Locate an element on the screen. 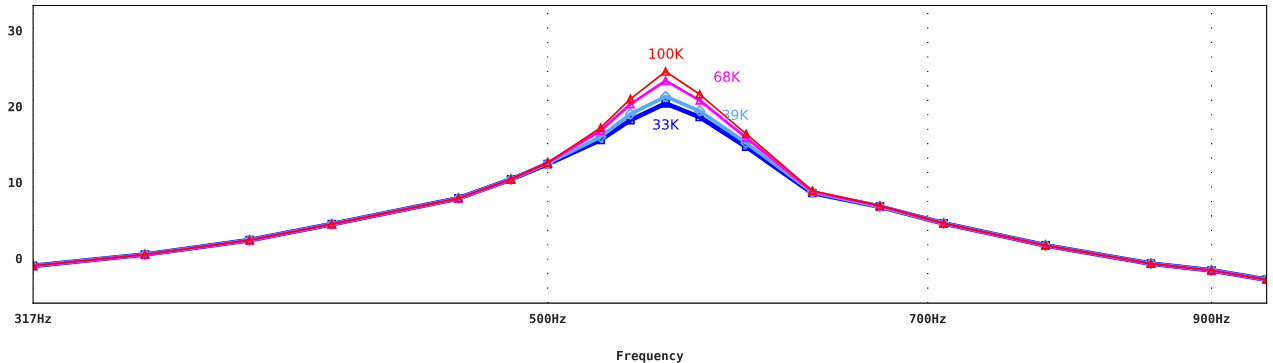 Image resolution: width=1273 pixels, height=363 pixels. y-tick-label: 20 is located at coordinates (15, 106).